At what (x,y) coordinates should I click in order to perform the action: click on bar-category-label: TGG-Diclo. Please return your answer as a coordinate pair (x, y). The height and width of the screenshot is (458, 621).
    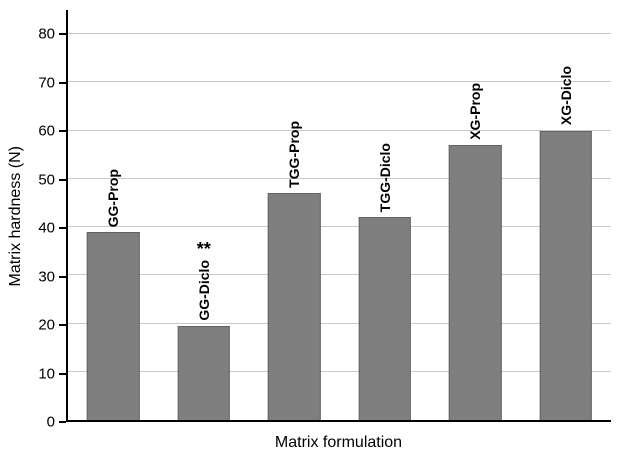
    Looking at the image, I should click on (384, 178).